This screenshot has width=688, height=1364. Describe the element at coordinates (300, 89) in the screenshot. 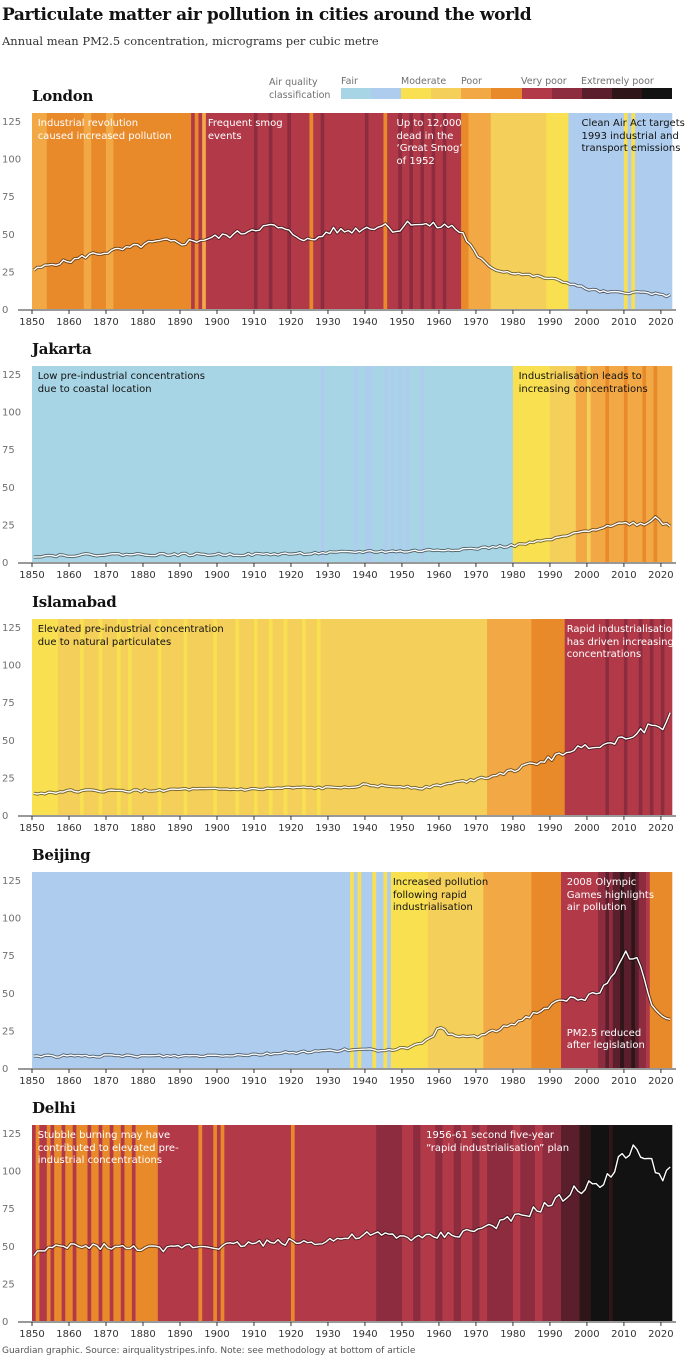

I see `legend-label: Air quality classification` at that location.